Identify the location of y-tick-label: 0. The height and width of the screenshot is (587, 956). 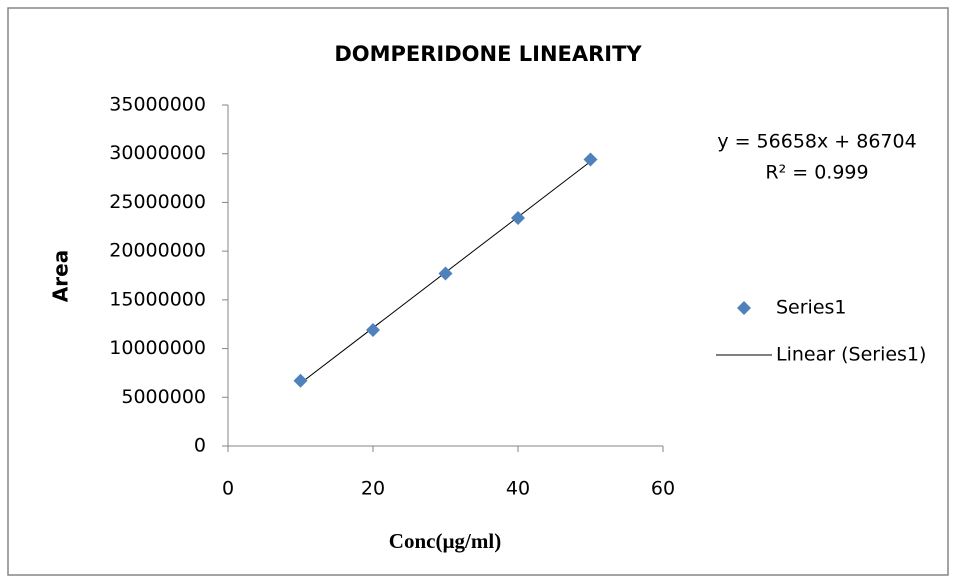
(200, 446).